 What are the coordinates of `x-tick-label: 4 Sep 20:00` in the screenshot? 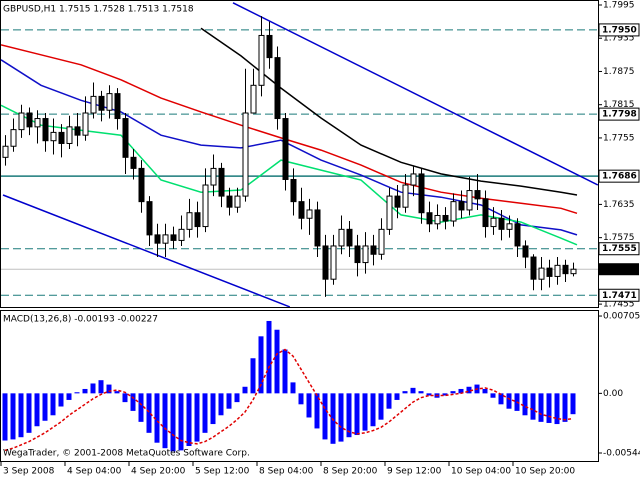 It's located at (158, 472).